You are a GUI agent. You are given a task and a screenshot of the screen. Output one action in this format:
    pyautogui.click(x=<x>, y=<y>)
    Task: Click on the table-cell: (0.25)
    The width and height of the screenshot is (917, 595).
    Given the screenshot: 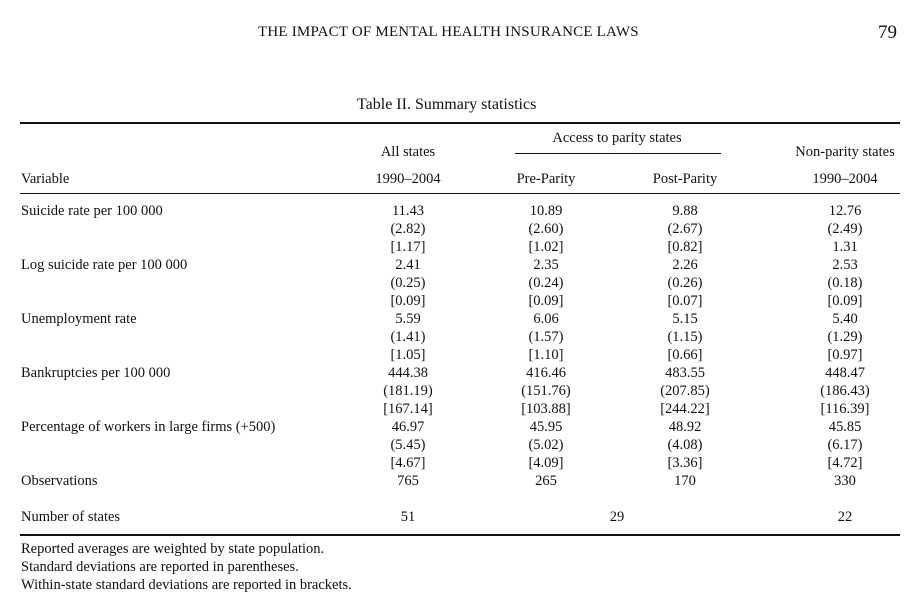 What is the action you would take?
    pyautogui.click(x=408, y=283)
    